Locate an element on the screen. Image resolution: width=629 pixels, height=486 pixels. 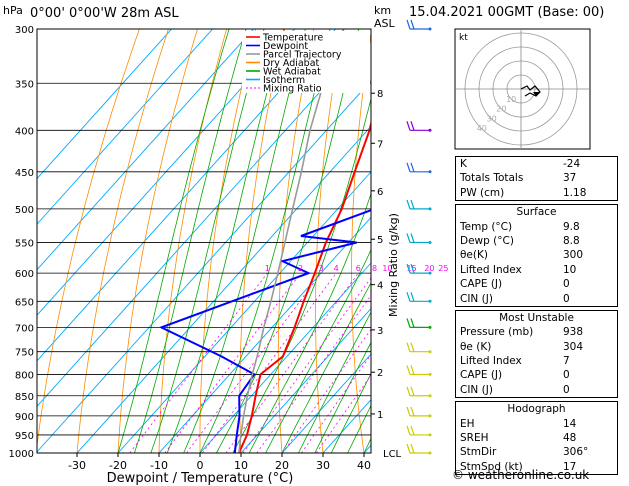
km-tick-label: 3 is located at coordinates (380, 331).